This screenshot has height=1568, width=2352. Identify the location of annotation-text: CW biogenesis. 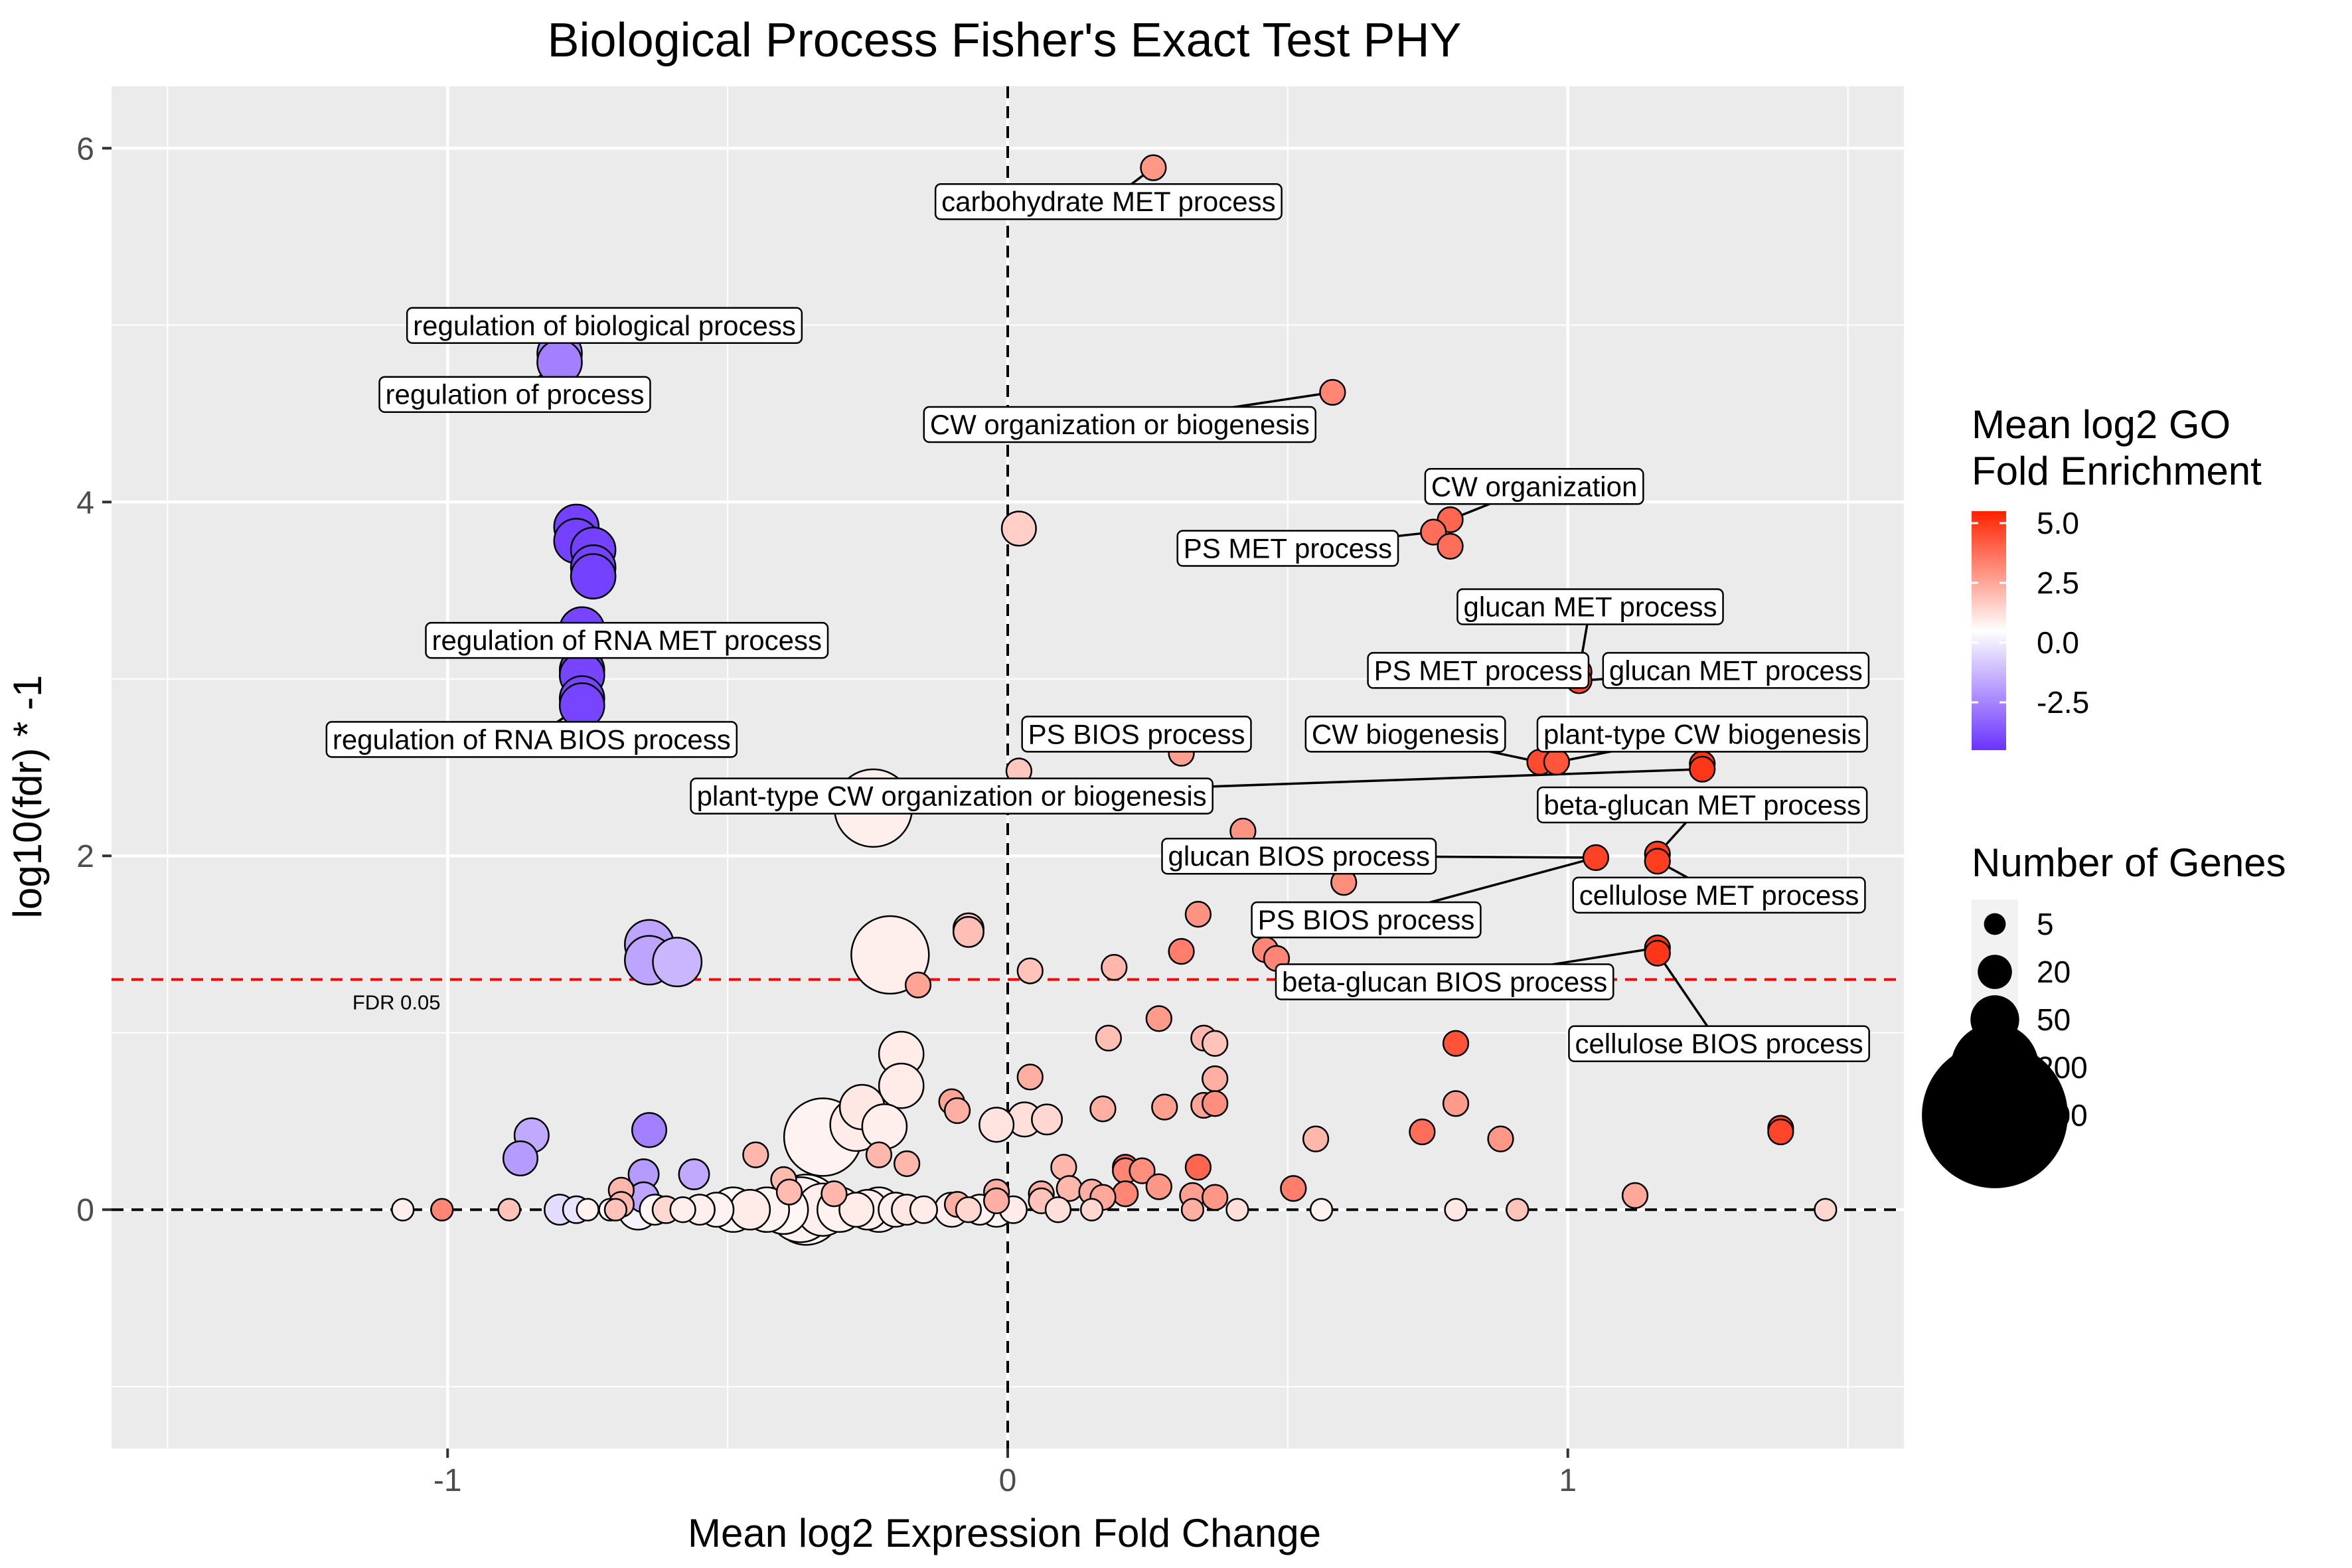
(1405, 733).